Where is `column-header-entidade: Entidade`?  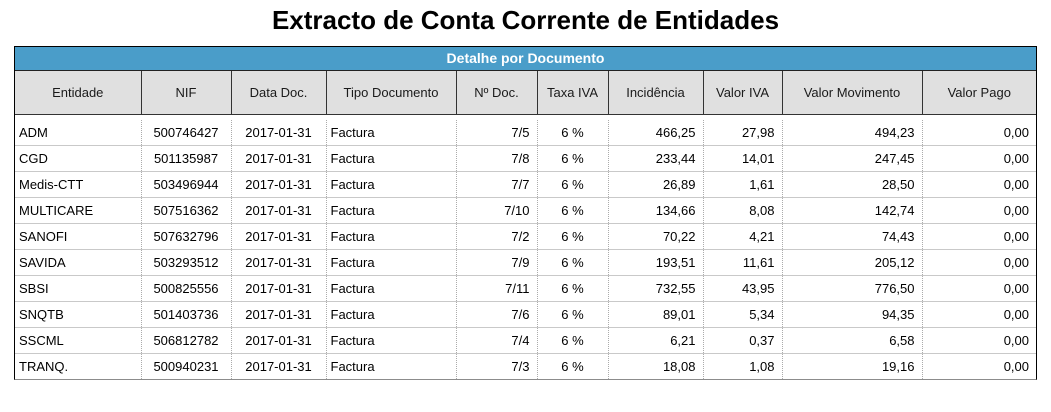 column-header-entidade: Entidade is located at coordinates (78, 93).